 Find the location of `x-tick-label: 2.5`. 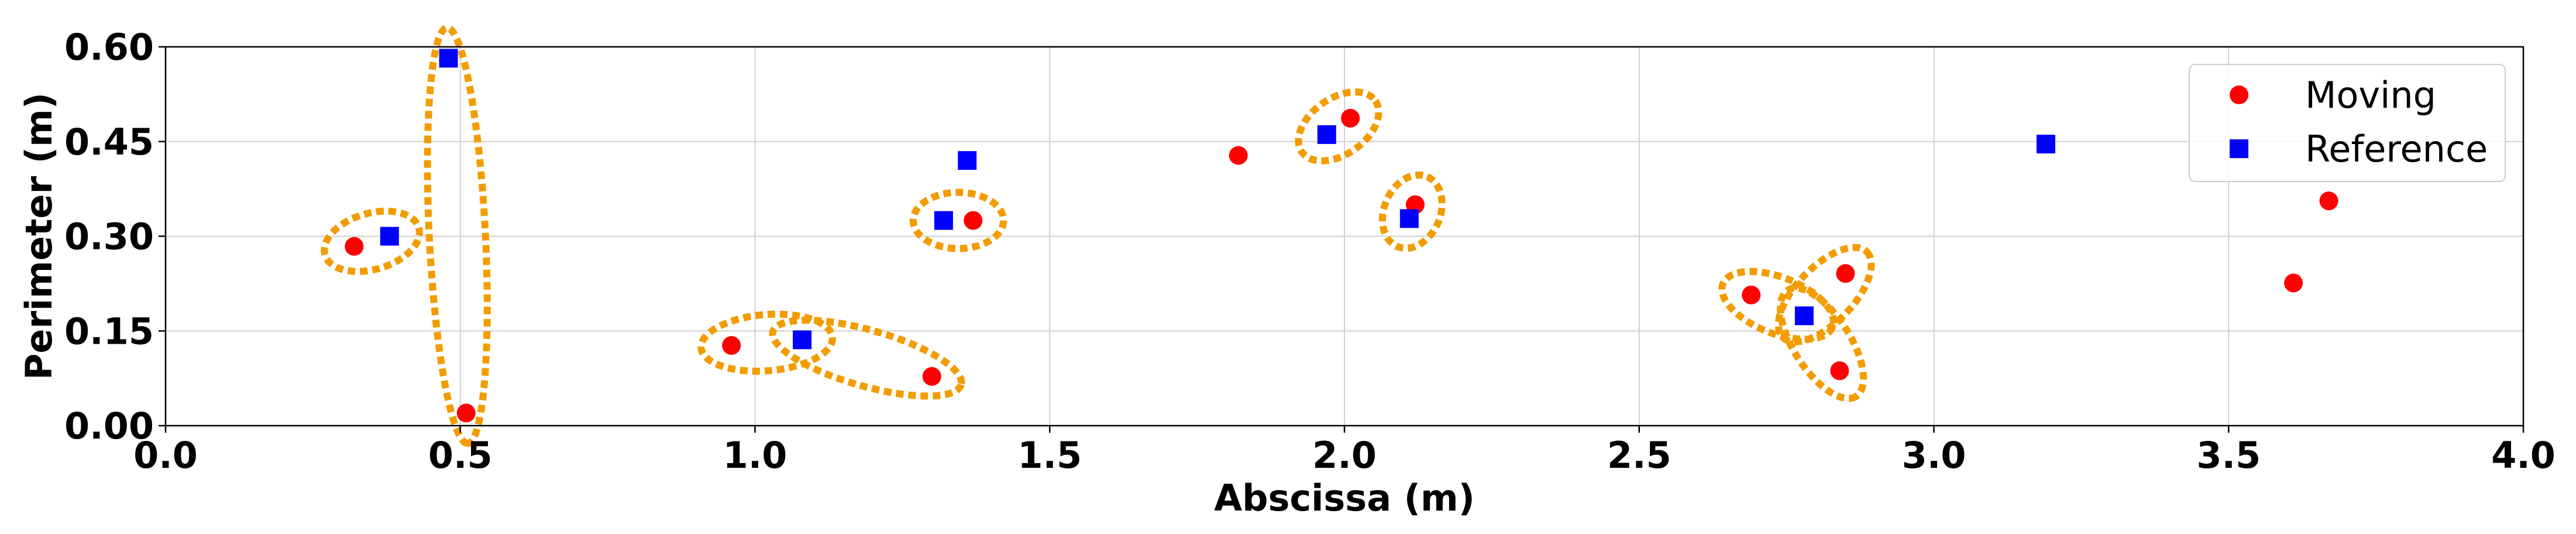

x-tick-label: 2.5 is located at coordinates (1640, 455).